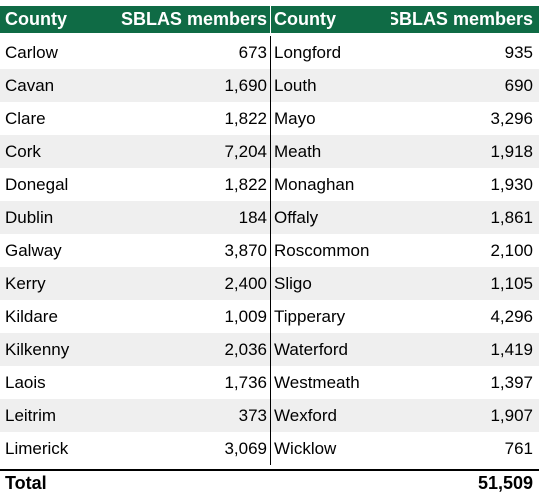 Image resolution: width=539 pixels, height=496 pixels. I want to click on total-spacer-right, so click(331, 483).